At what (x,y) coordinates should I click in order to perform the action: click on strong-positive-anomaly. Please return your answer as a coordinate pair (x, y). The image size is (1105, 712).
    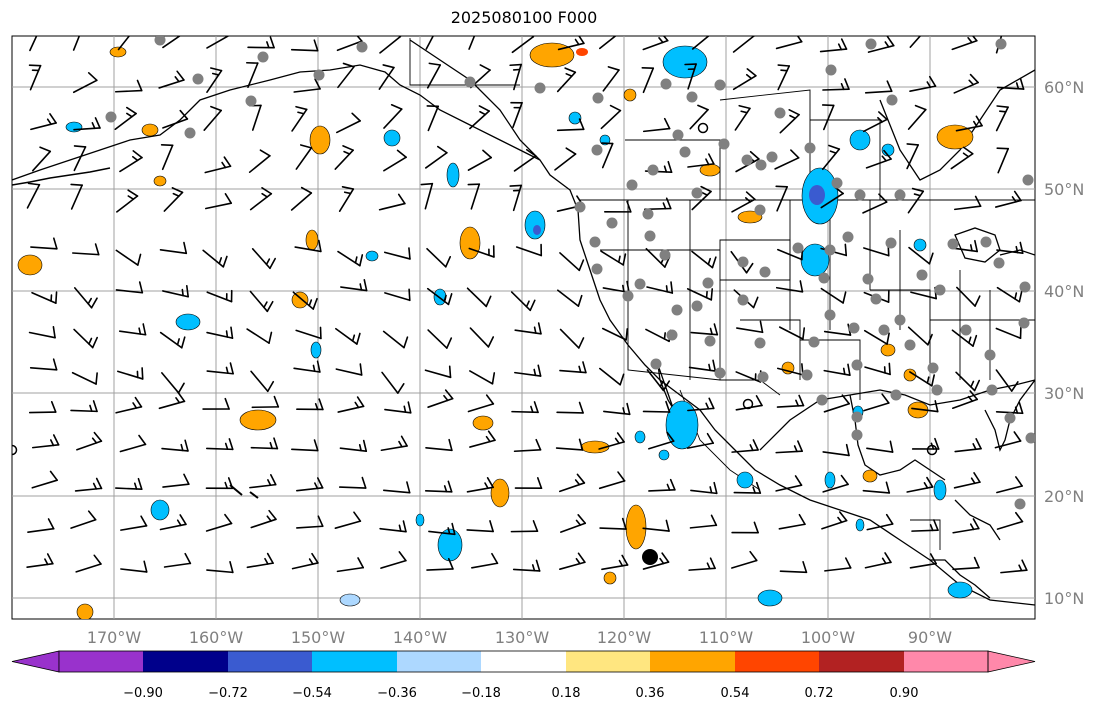
    Looking at the image, I should click on (582, 52).